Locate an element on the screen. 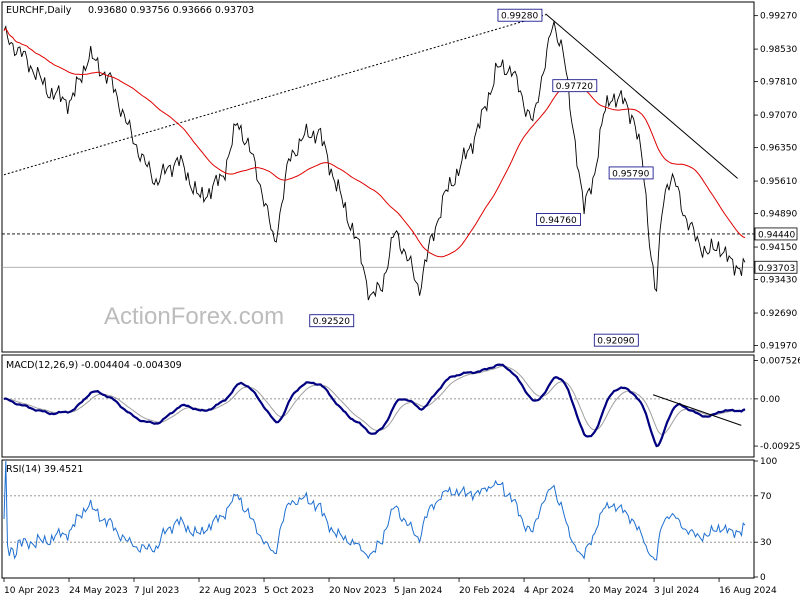 Image resolution: width=800 pixels, height=600 pixels. x-tick-label: 20 May 2024 is located at coordinates (618, 591).